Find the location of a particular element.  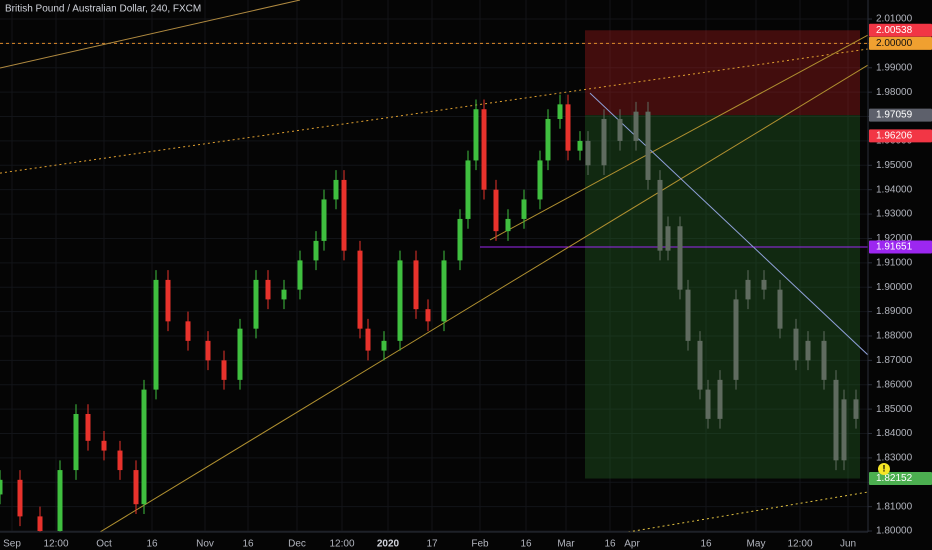

alert-icon is located at coordinates (884, 469).